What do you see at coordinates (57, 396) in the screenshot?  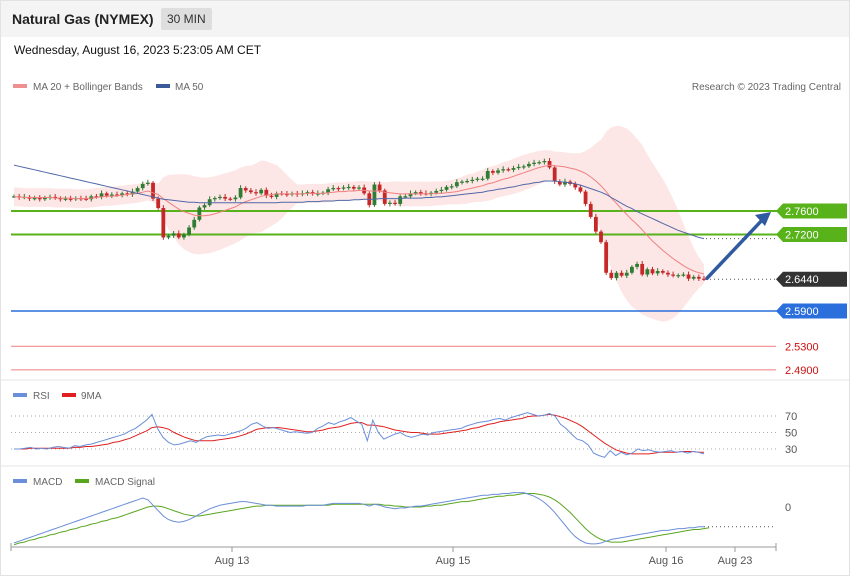 I see `rsi-legend: RSI 9MA` at bounding box center [57, 396].